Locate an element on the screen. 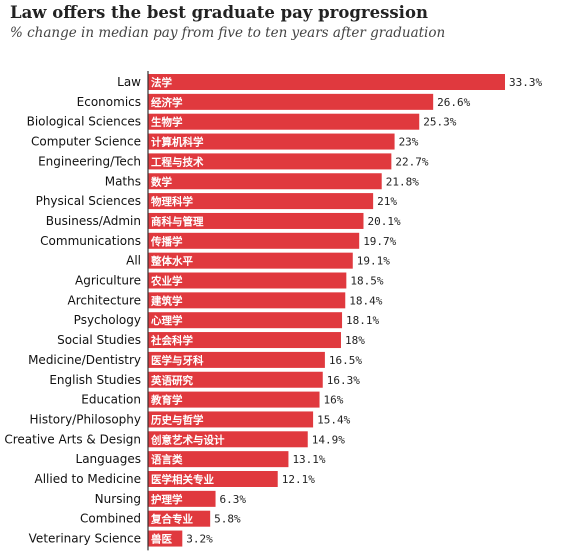  bar-inner-label: 计算机科学 is located at coordinates (177, 142).